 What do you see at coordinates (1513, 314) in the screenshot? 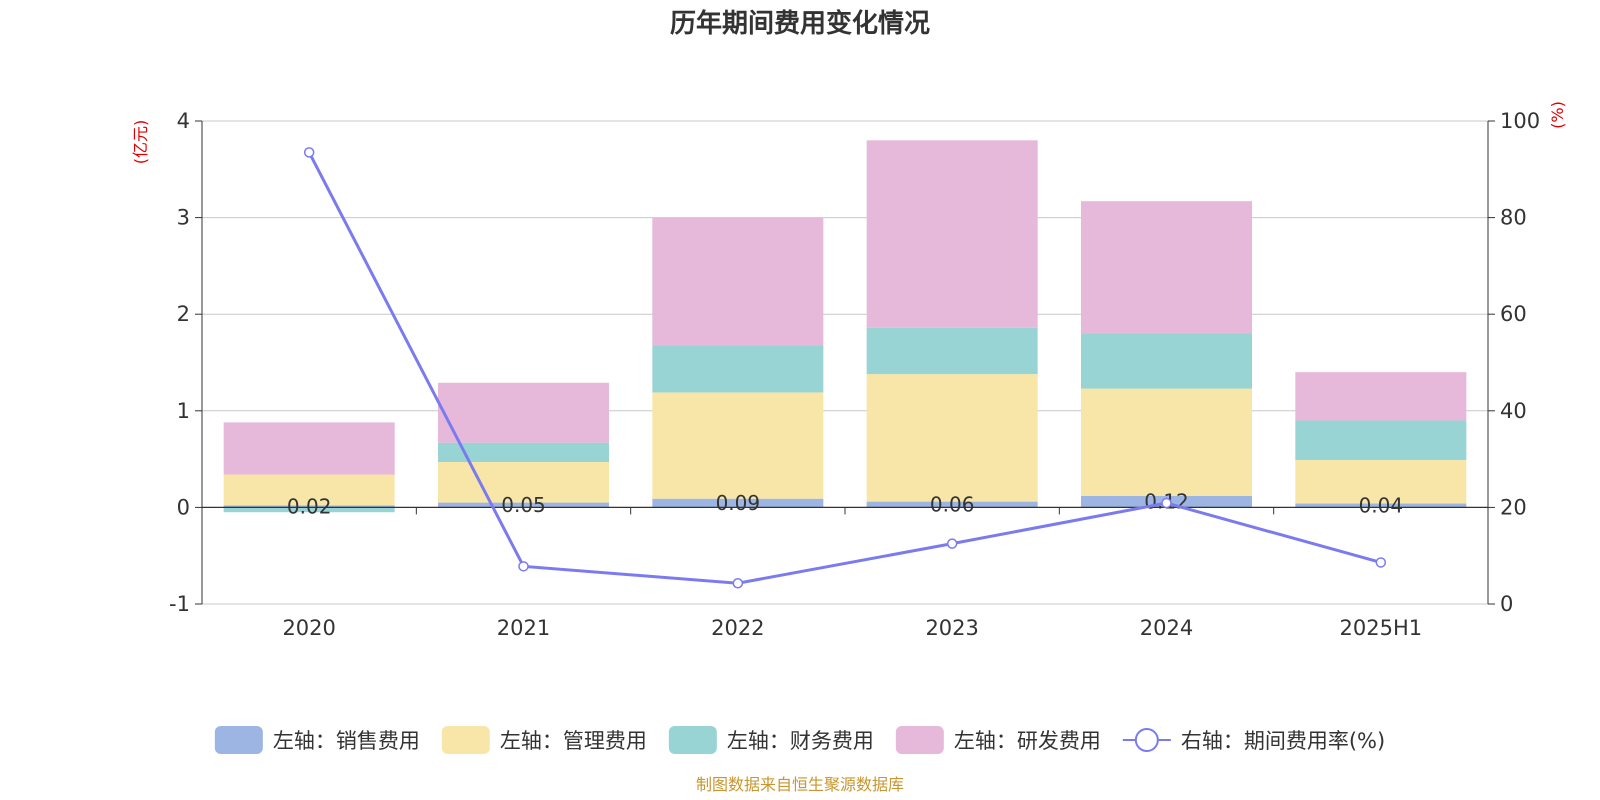
I see `right-tick-label: 60` at bounding box center [1513, 314].